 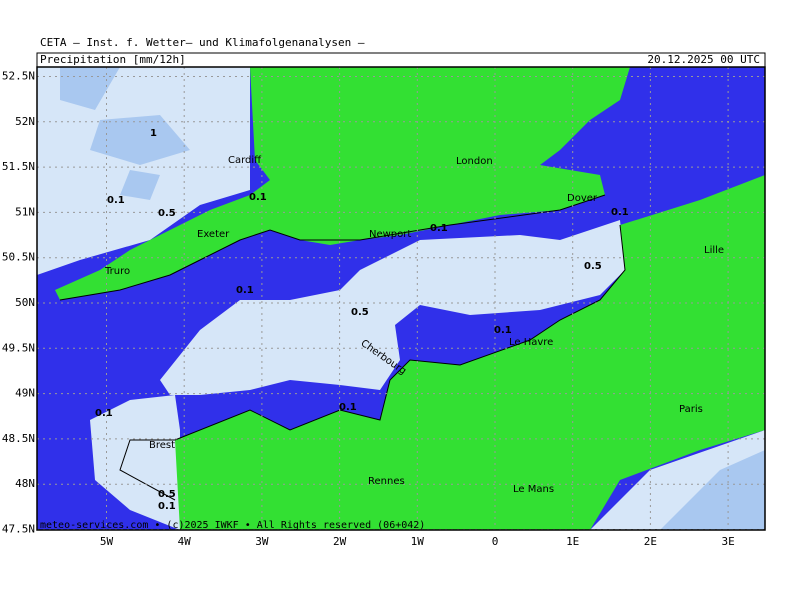 I want to click on city-label: Cardiff, so click(x=245, y=160).